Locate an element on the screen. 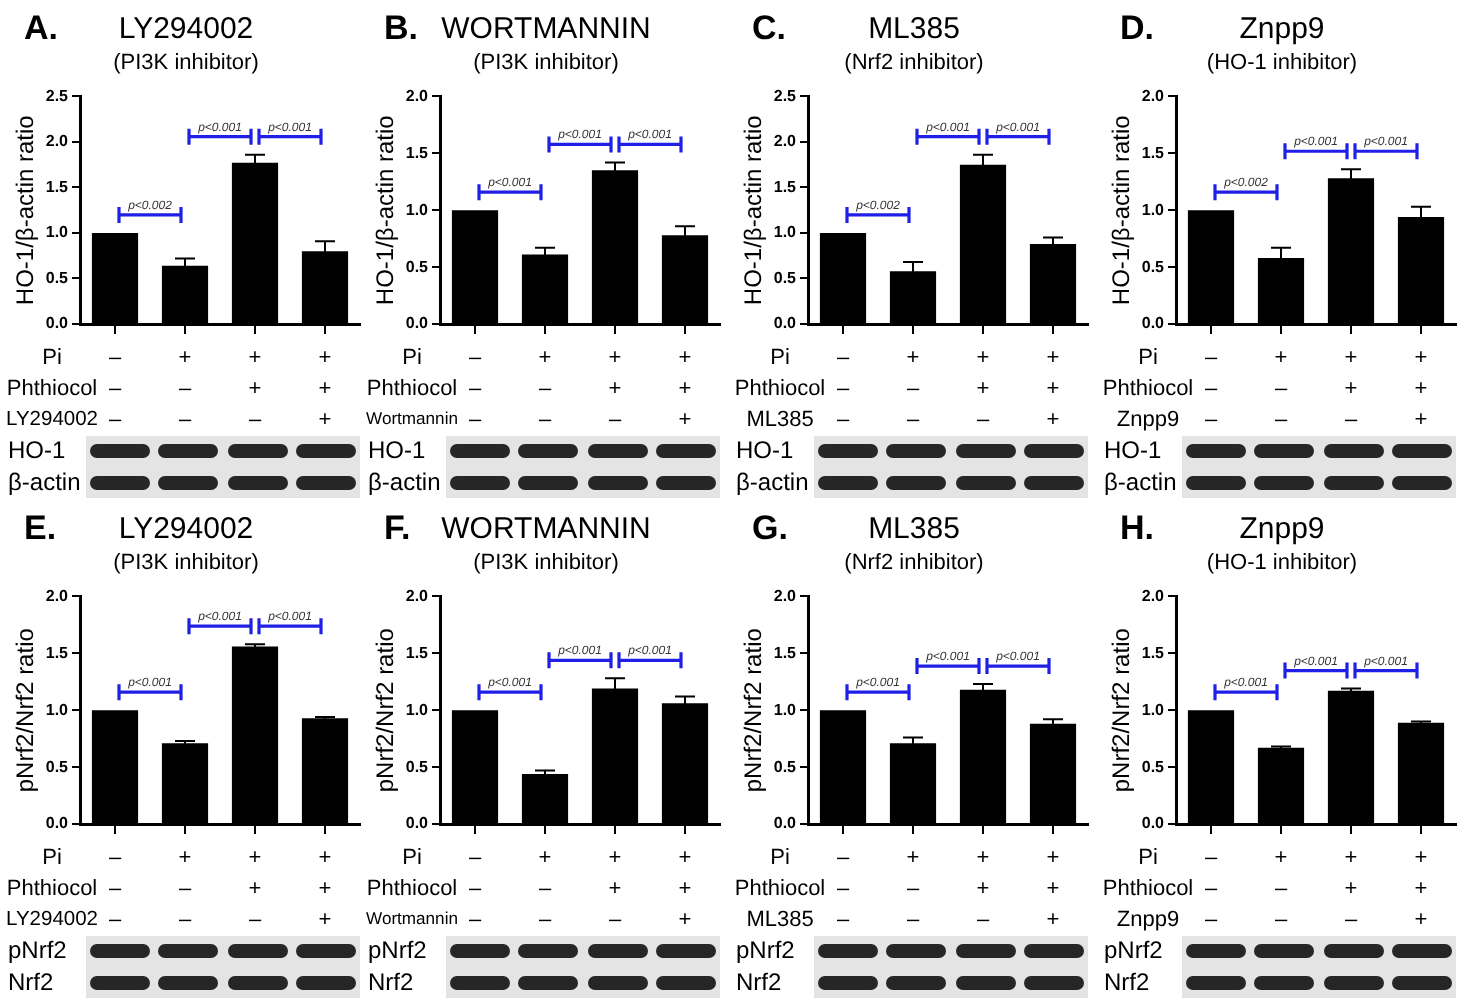 Image resolution: width=1476 pixels, height=1006 pixels. text: E. is located at coordinates (40, 528).